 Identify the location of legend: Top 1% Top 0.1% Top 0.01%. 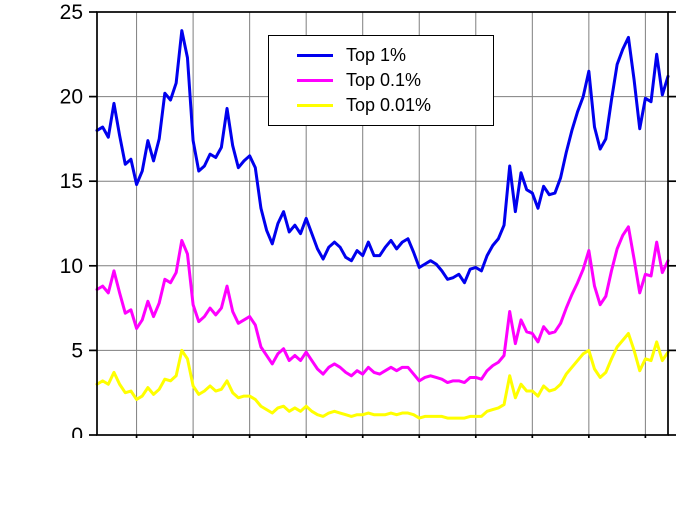
(381, 80).